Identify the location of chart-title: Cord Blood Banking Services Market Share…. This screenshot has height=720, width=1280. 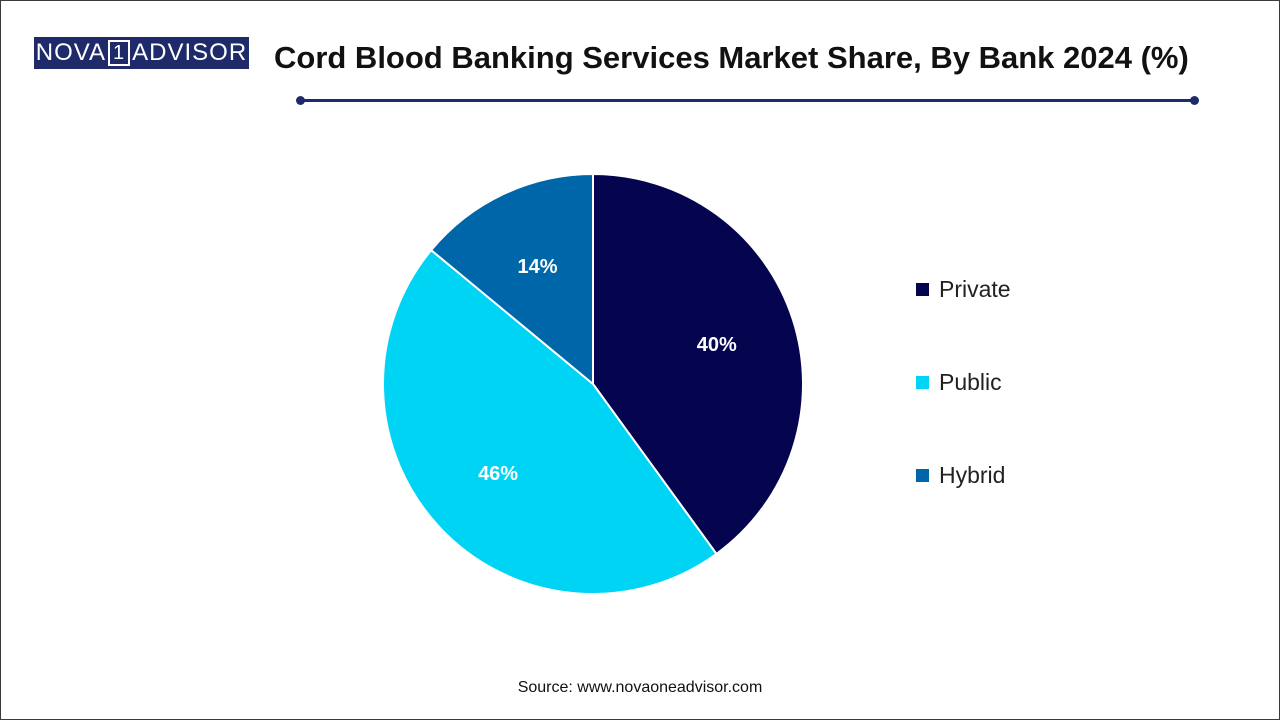
(731, 57).